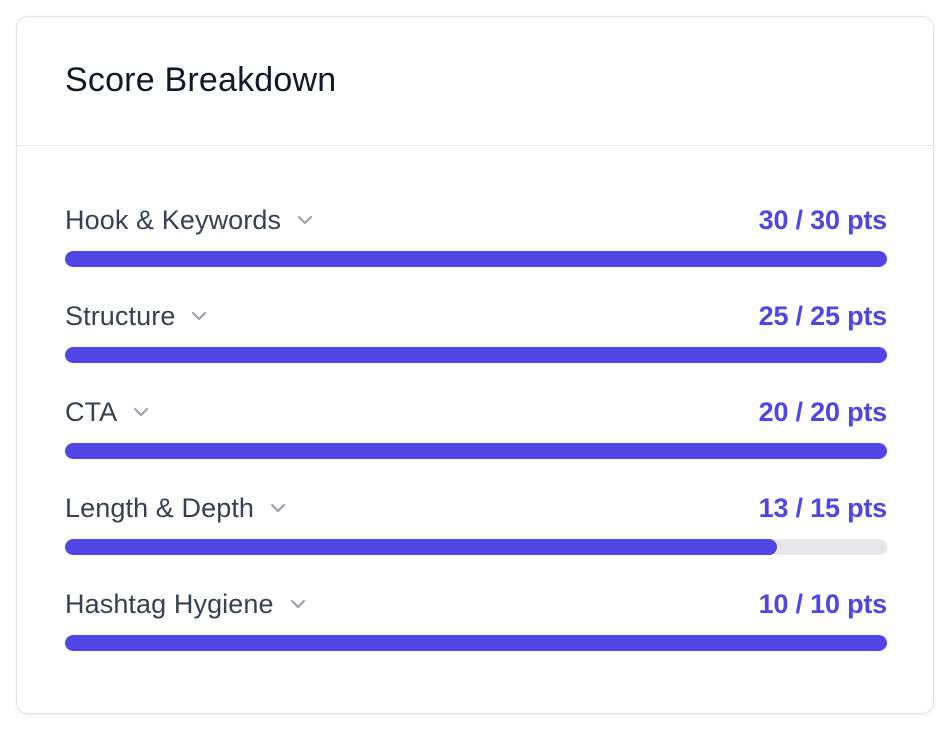 This screenshot has height=732, width=952. I want to click on score-row-hook-keywords: Hook & Keywords 30 / 30 pts, so click(476, 233).